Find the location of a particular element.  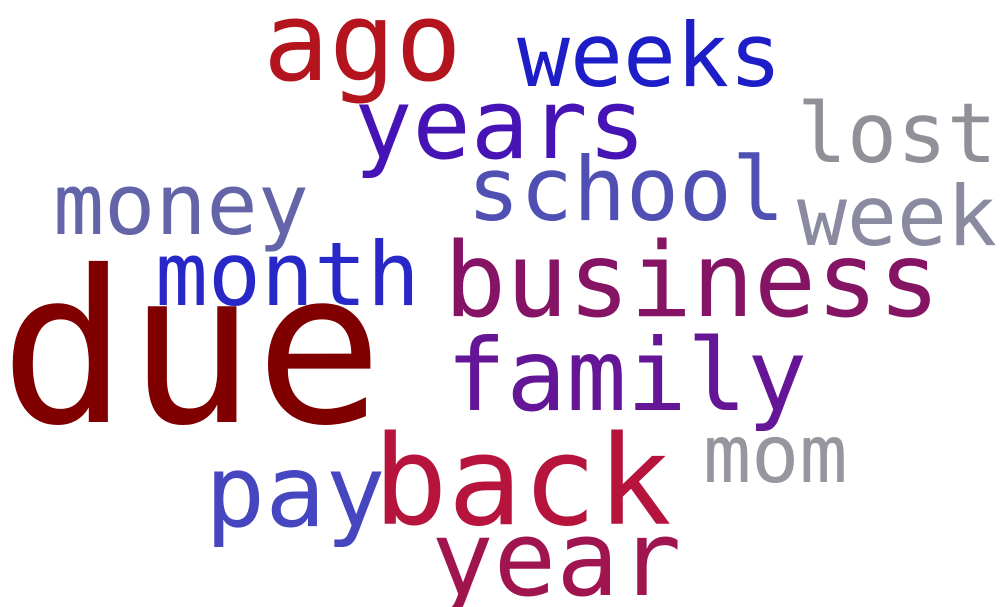

word-family: family is located at coordinates (627, 375).